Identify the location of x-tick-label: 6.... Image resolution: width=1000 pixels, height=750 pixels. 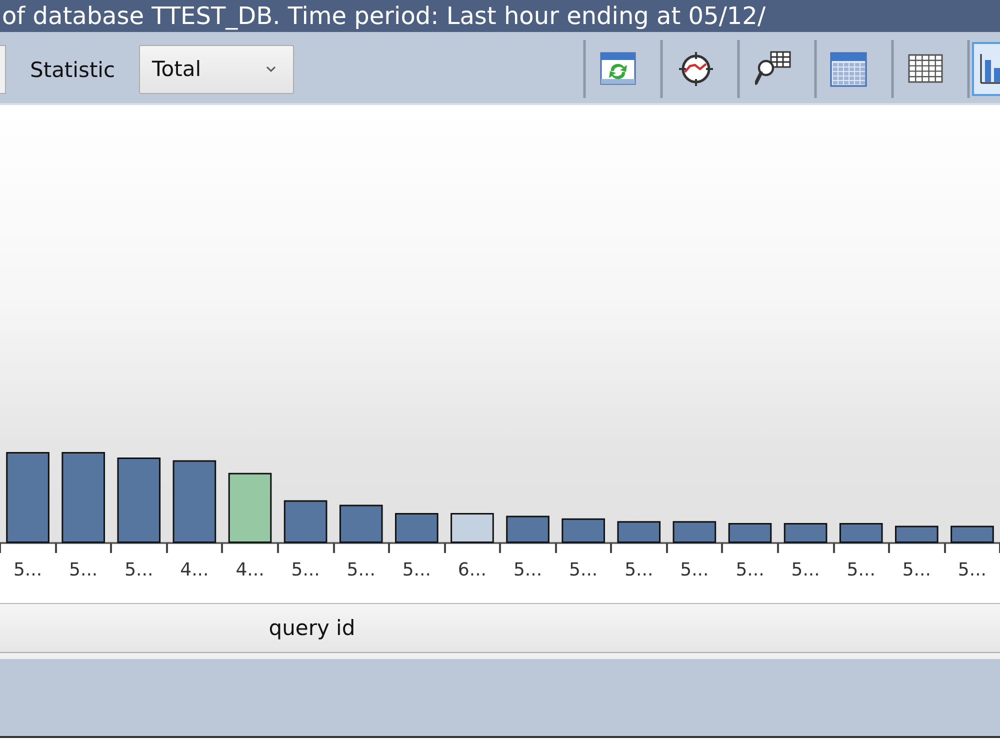
(472, 570).